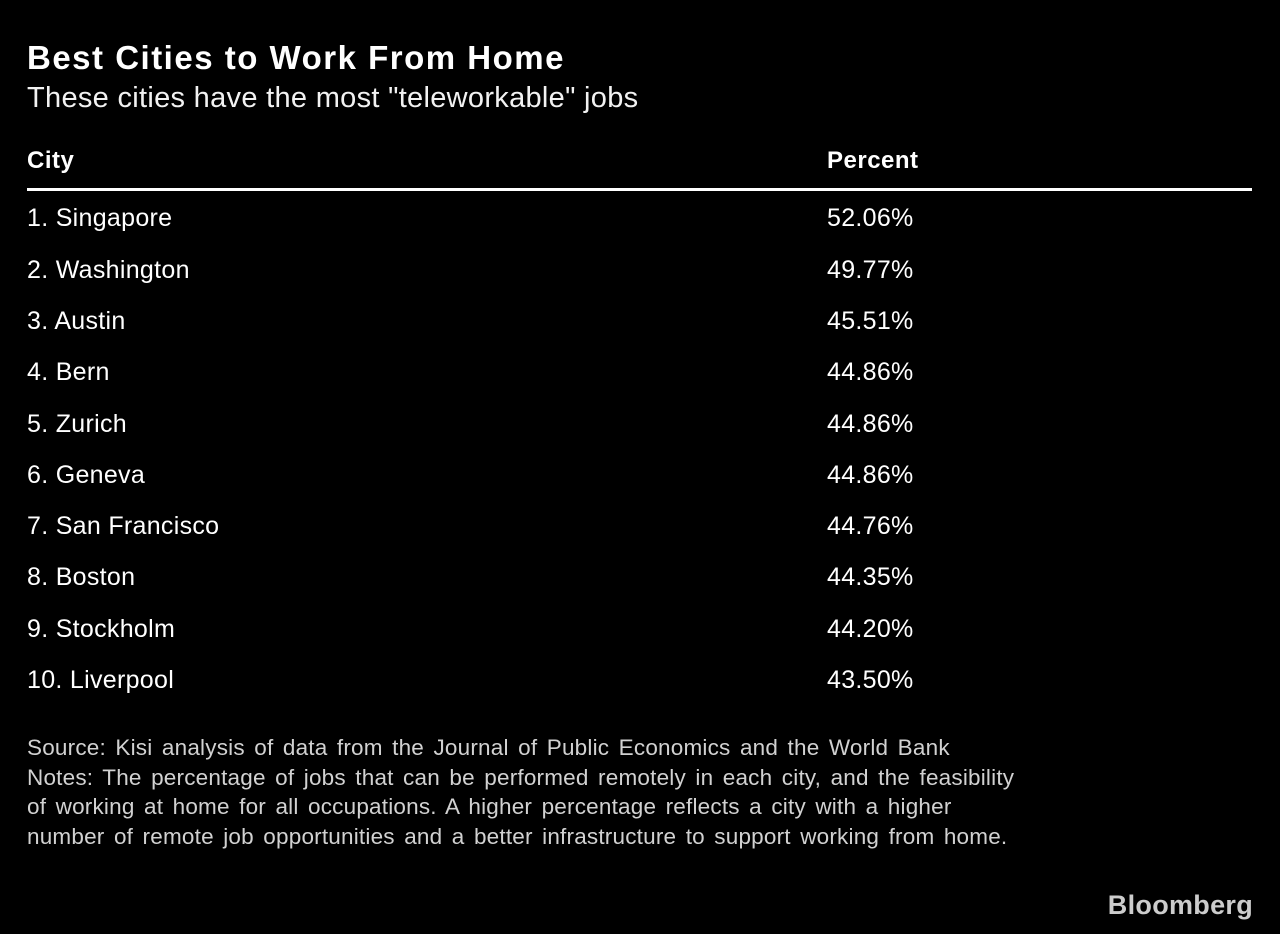  I want to click on percent-cell: 44.76%, so click(870, 526).